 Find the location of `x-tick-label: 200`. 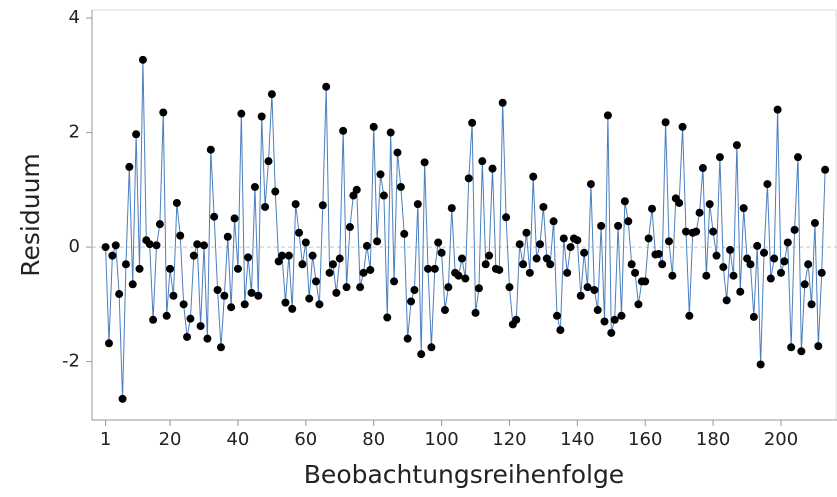

x-tick-label: 200 is located at coordinates (781, 439).